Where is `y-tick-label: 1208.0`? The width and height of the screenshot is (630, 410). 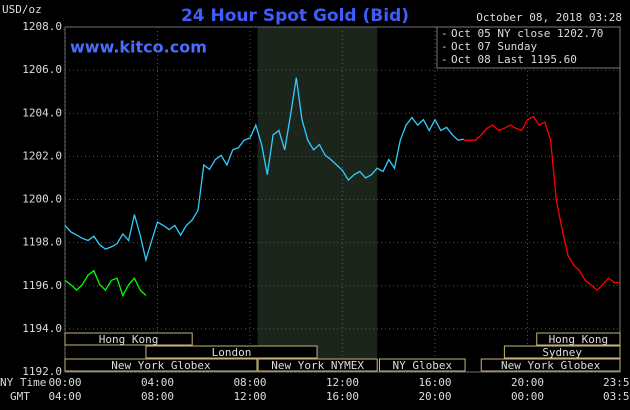 y-tick-label: 1208.0 is located at coordinates (42, 26).